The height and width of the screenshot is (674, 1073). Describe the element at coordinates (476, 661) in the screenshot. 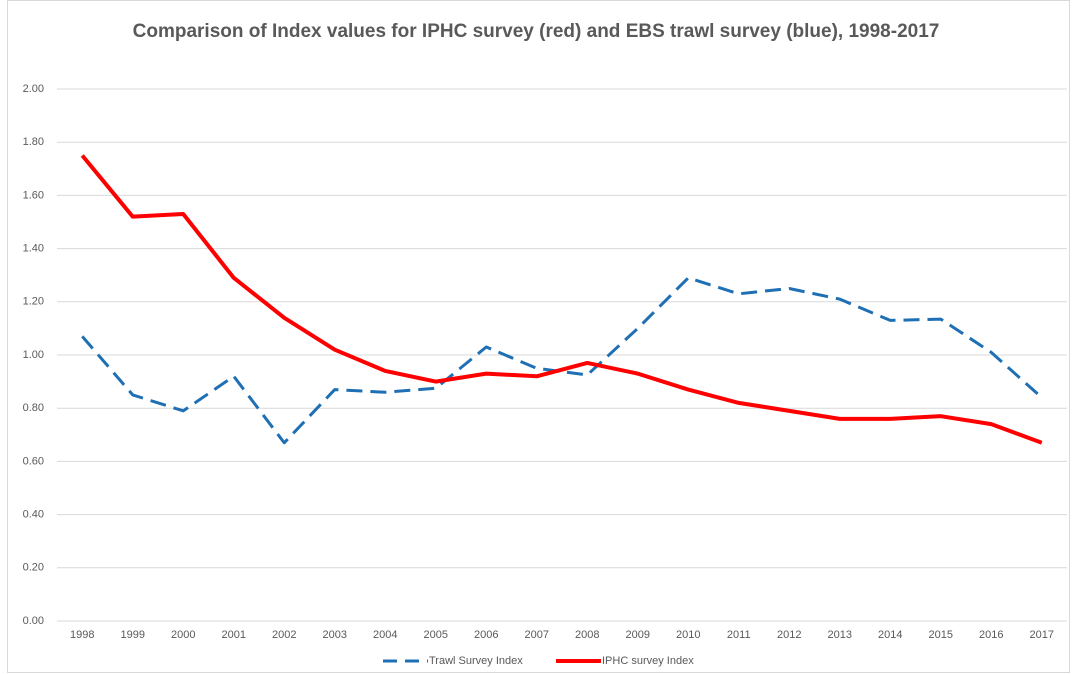

I see `legend-label: Trawl Survey Index` at that location.